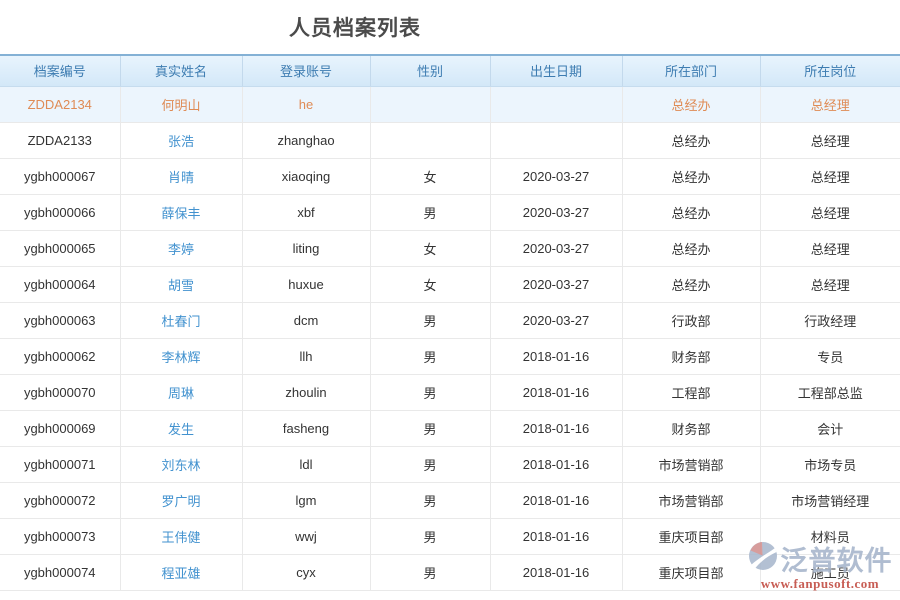  What do you see at coordinates (60, 464) in the screenshot?
I see `cell-file_no: ygbh000071` at bounding box center [60, 464].